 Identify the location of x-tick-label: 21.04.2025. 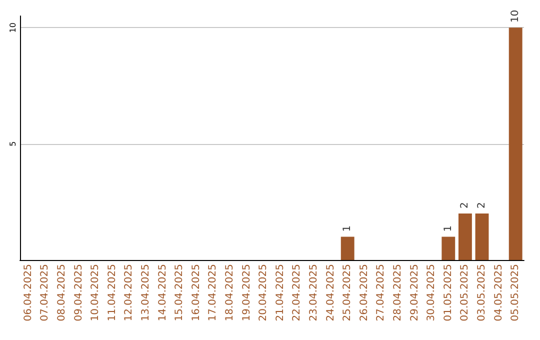
(280, 293).